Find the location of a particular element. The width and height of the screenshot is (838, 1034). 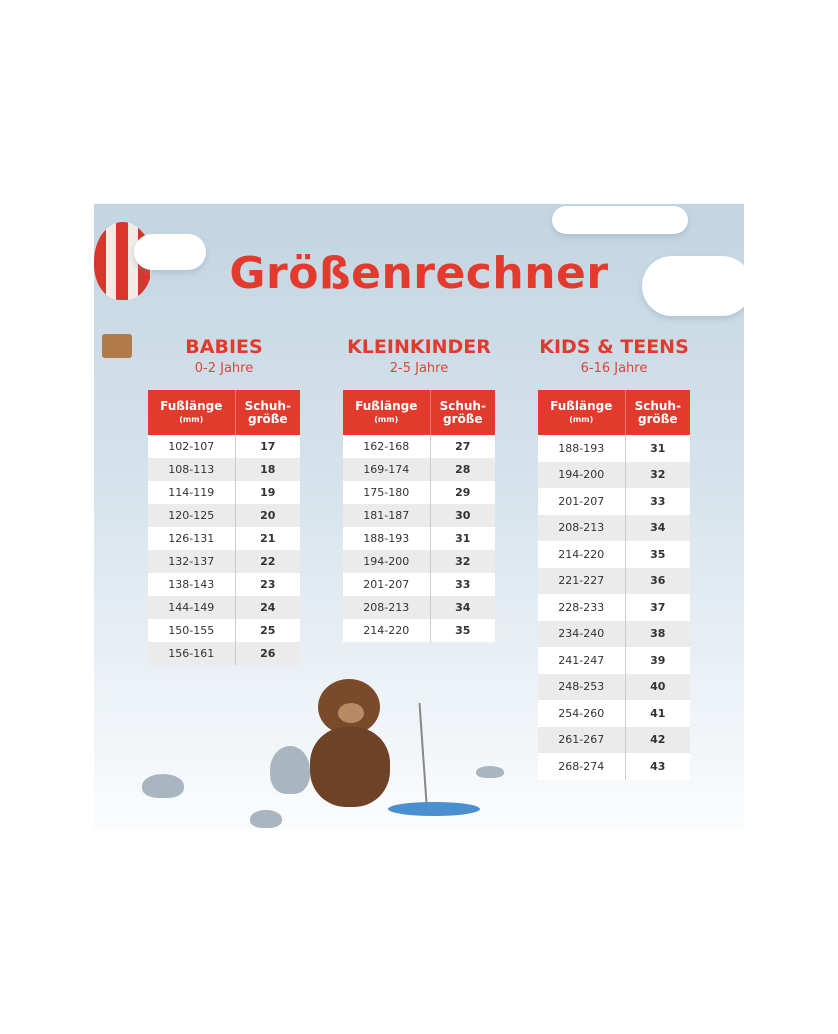

table-row: 221-227 36 is located at coordinates (614, 580).